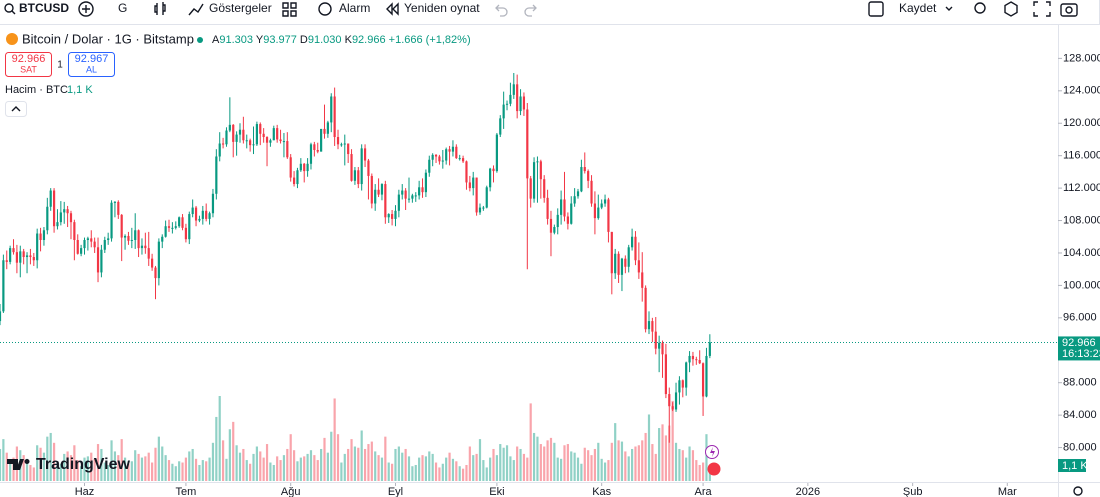  I want to click on sell-button, so click(28, 64).